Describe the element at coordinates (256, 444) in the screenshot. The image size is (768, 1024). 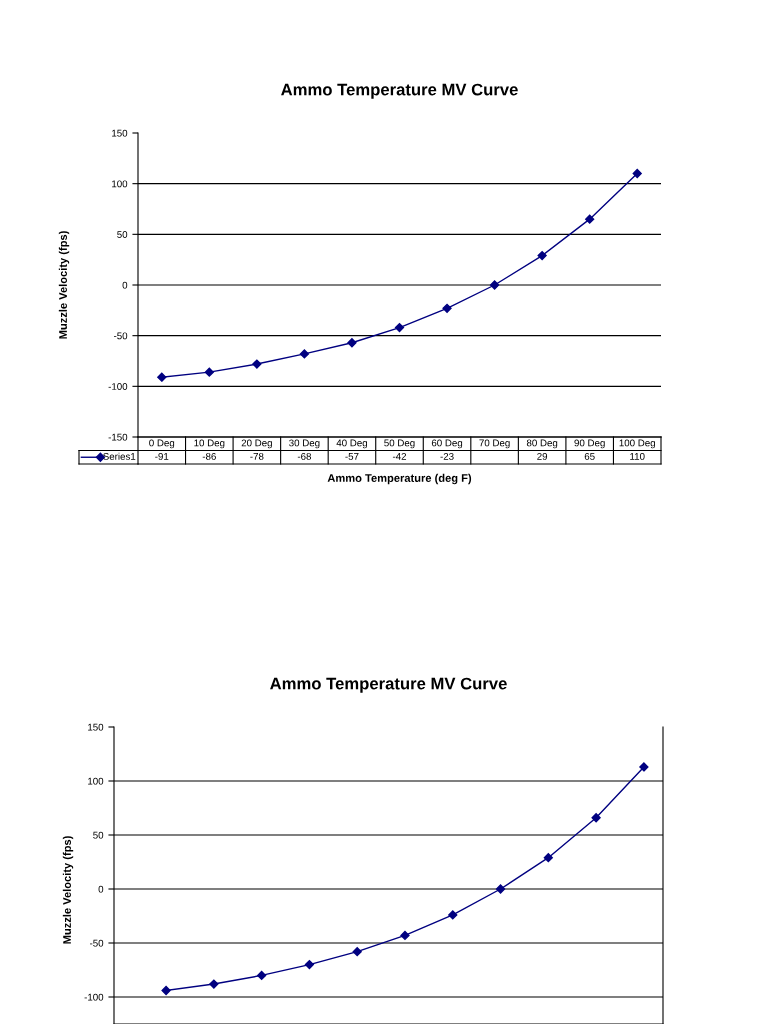
I see `category-label: 20 Deg` at that location.